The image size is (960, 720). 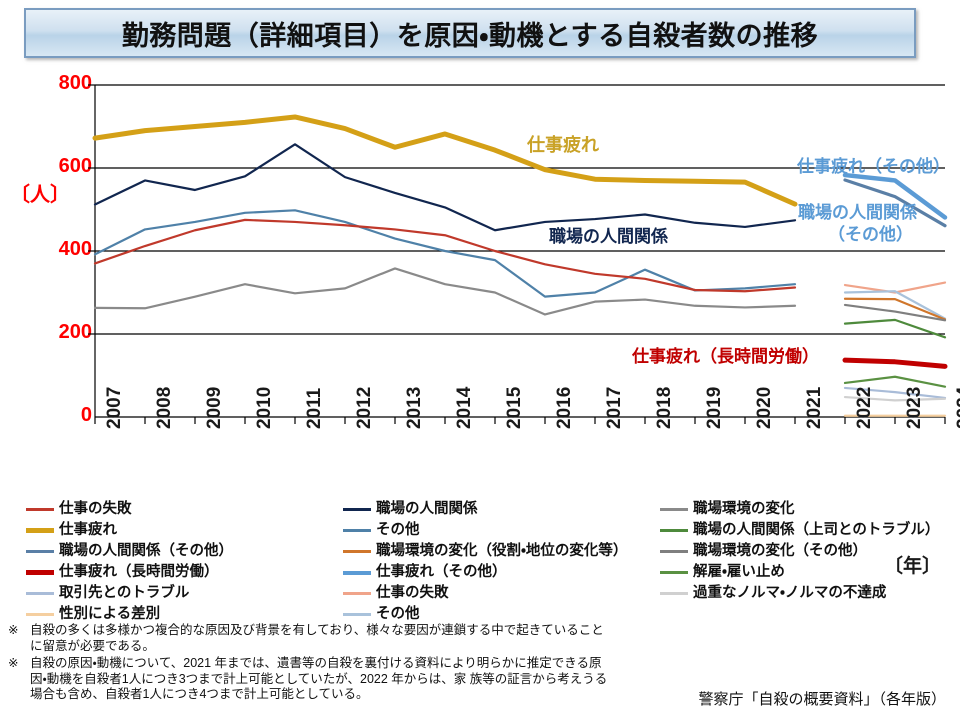 What do you see at coordinates (114, 407) in the screenshot?
I see `x-tick-2007: 2007` at bounding box center [114, 407].